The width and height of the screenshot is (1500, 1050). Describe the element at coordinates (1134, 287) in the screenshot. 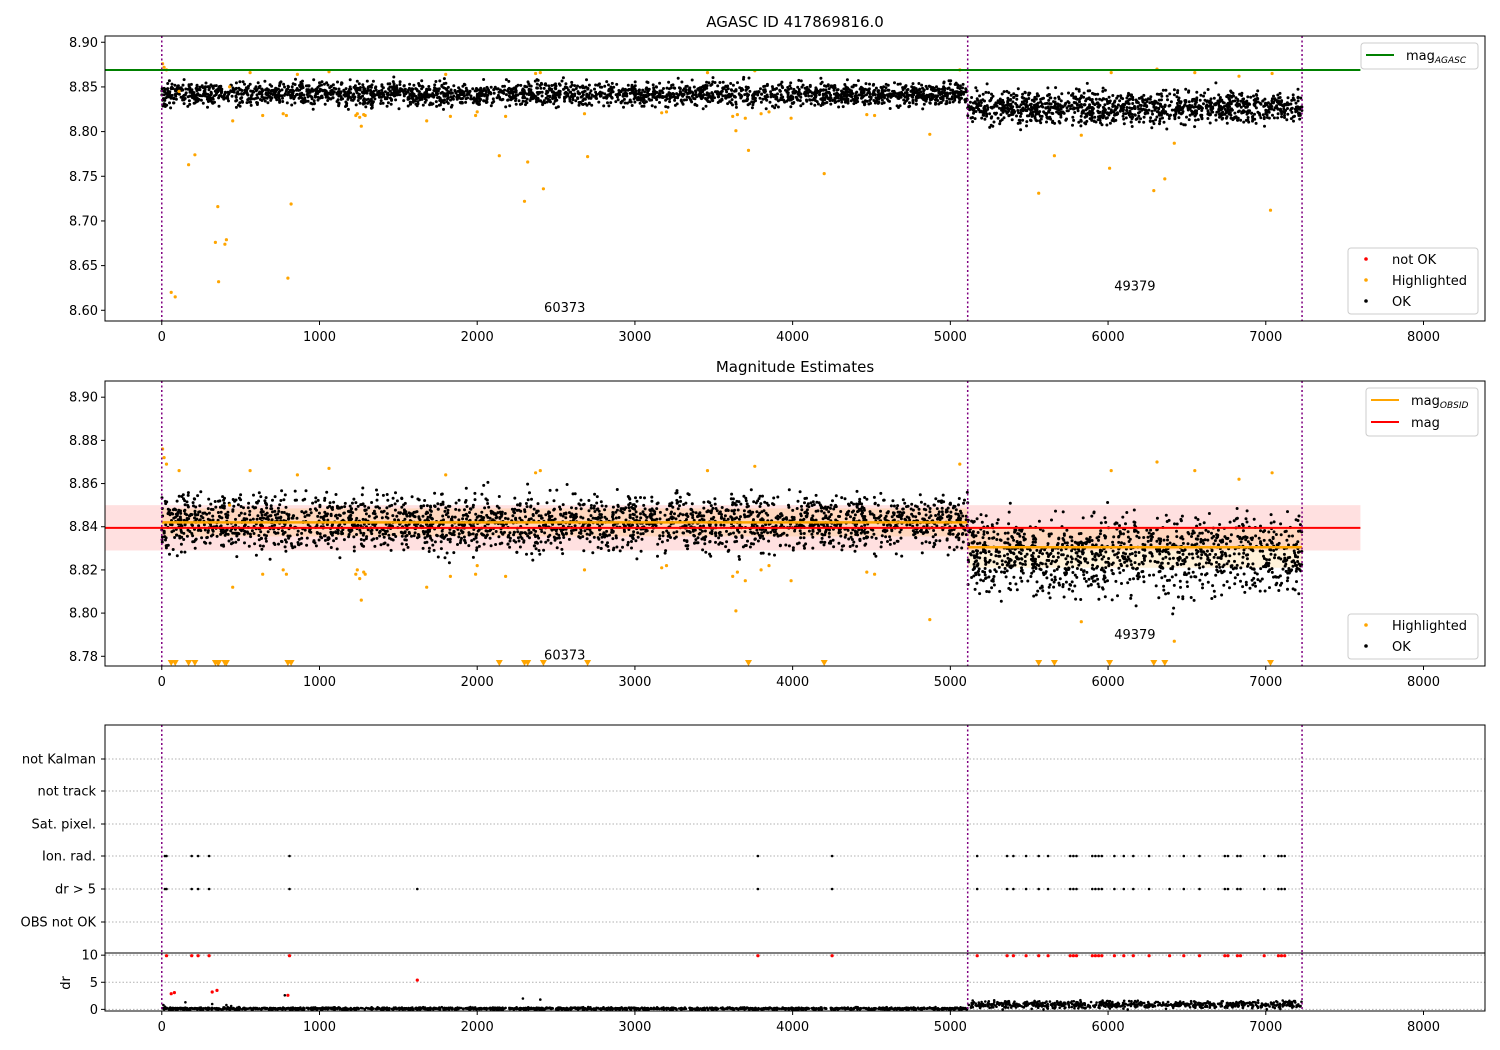

I see `obsid-label: 49379` at that location.